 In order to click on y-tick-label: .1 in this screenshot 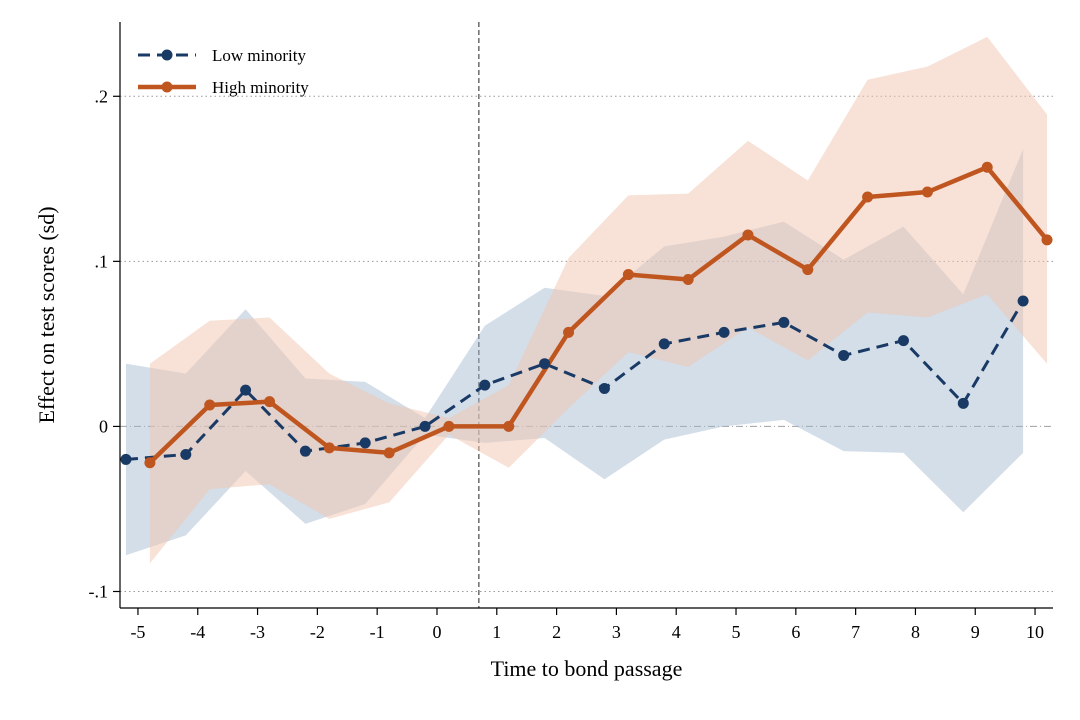, I will do `click(102, 261)`.